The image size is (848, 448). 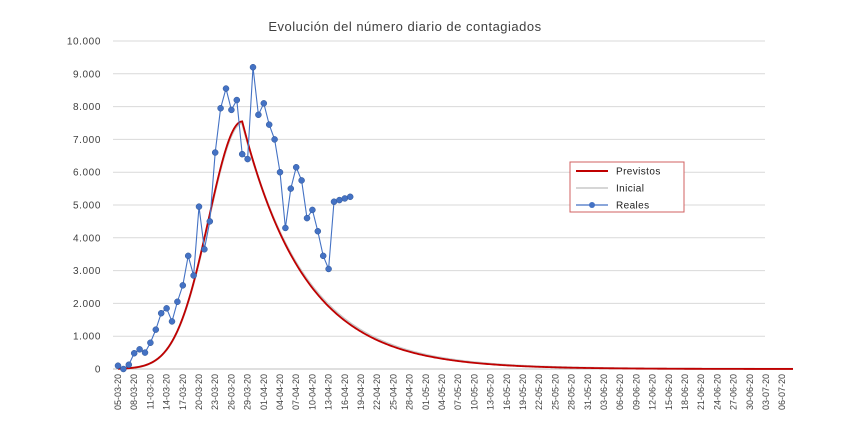 I want to click on x-tick-label: 28-04-20, so click(x=410, y=392).